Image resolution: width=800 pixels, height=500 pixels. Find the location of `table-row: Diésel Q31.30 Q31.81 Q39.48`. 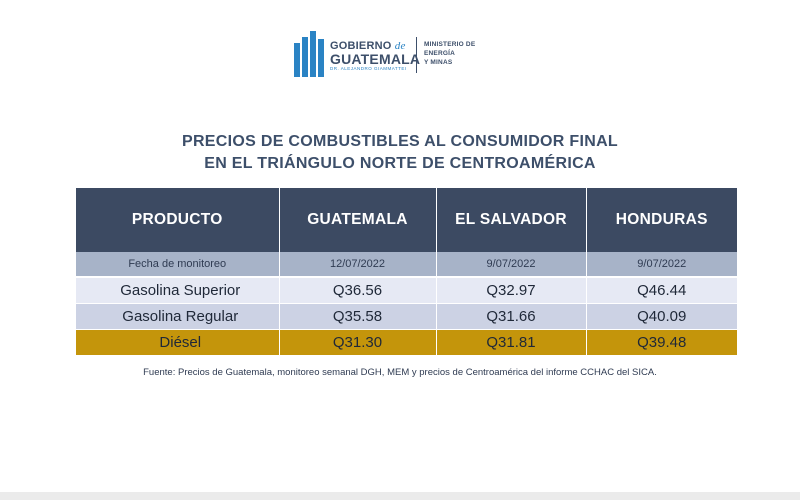

table-row: Diésel Q31.30 Q31.81 Q39.48 is located at coordinates (406, 342).